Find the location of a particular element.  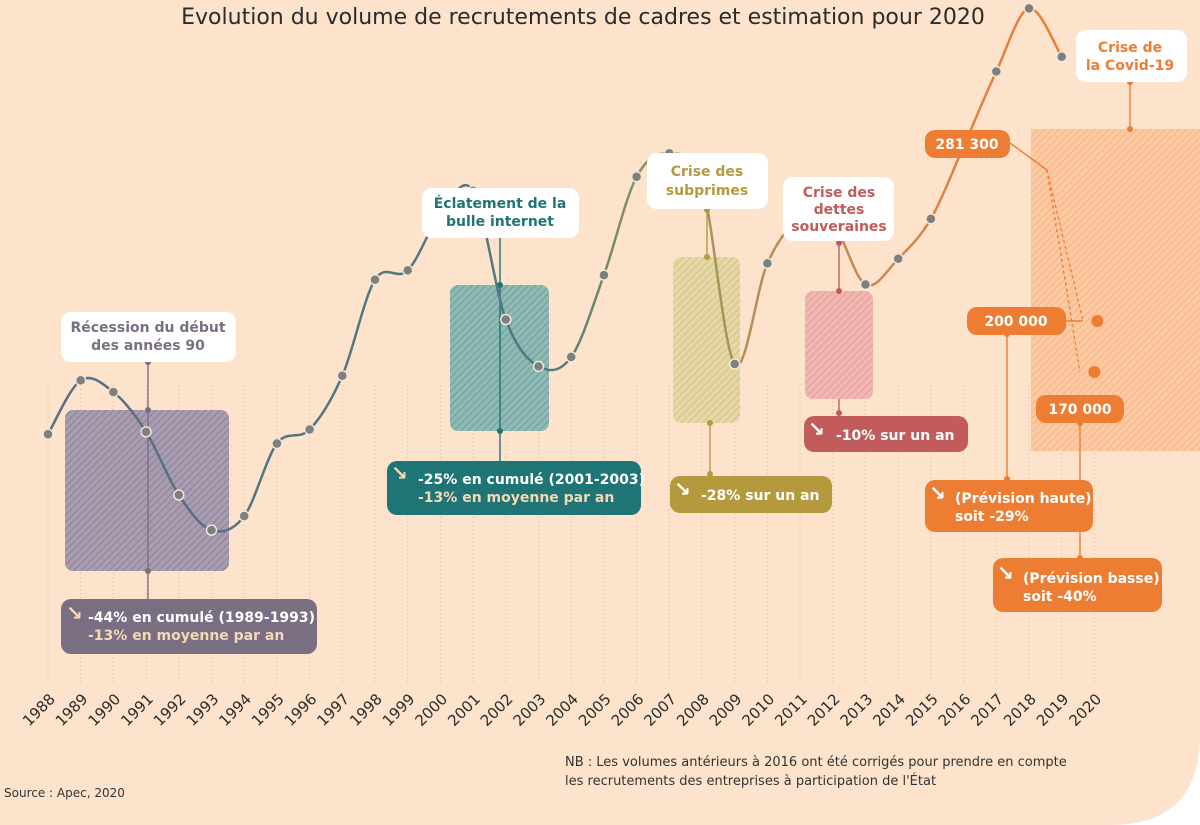

stat-badge-dettes-souveraines: ↘ -10% sur un an is located at coordinates (886, 434).